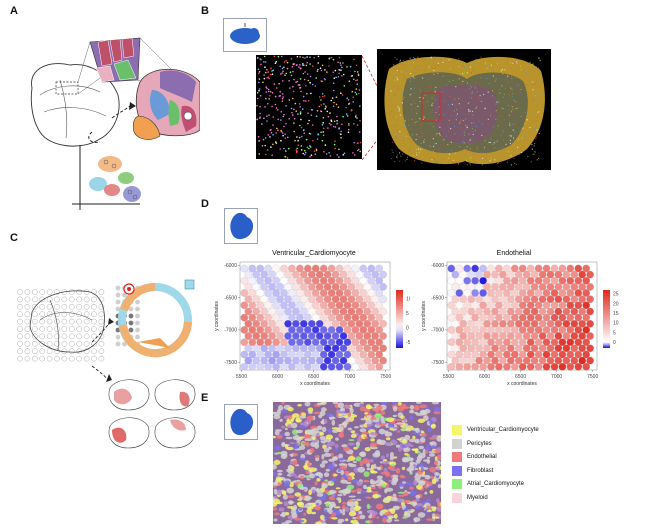  What do you see at coordinates (606, 319) in the screenshot?
I see `colorbar` at bounding box center [606, 319].